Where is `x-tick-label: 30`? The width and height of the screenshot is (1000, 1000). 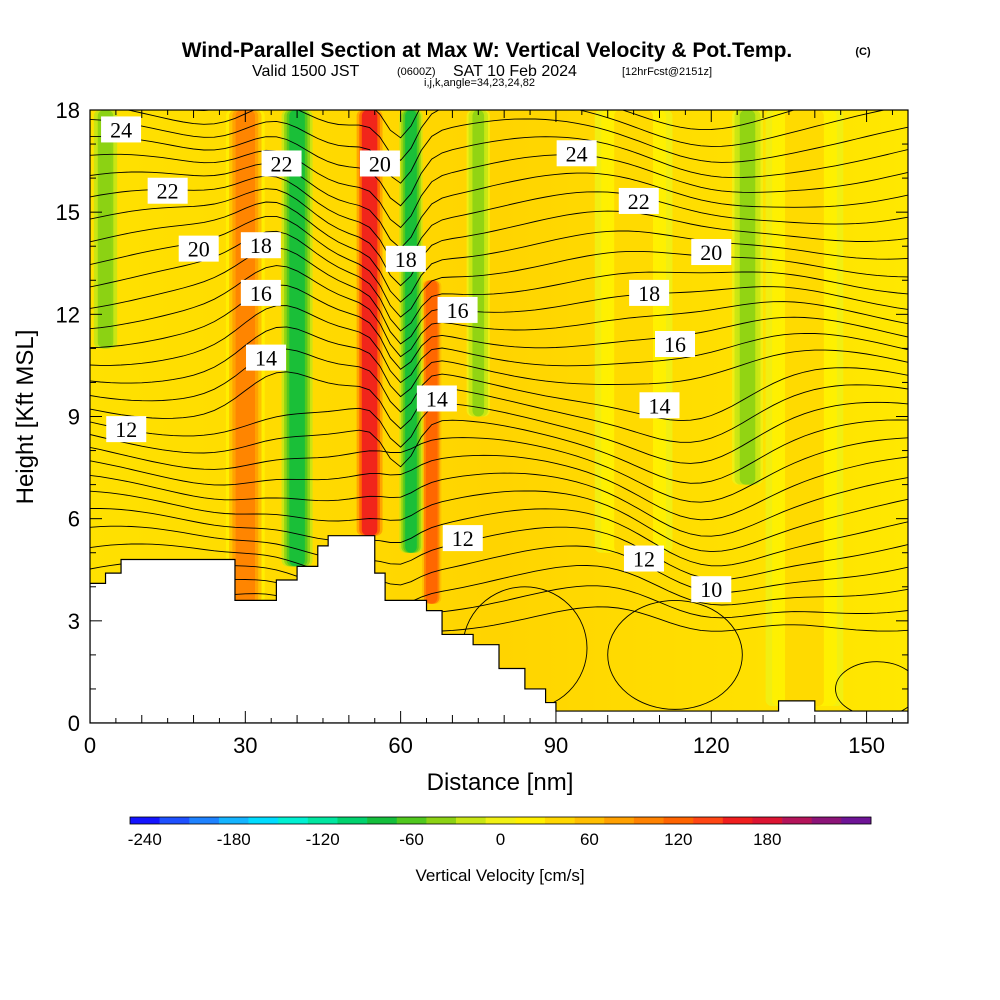 x-tick-label: 30 is located at coordinates (245, 745).